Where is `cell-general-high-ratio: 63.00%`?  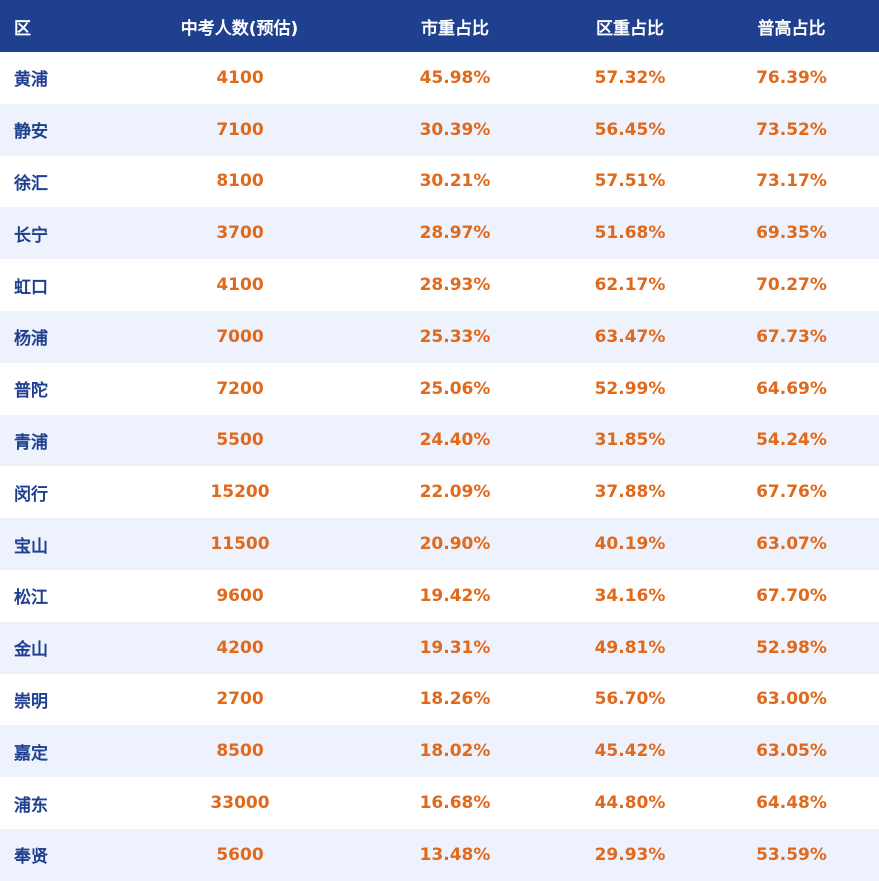
cell-general-high-ratio: 63.00% is located at coordinates (791, 699).